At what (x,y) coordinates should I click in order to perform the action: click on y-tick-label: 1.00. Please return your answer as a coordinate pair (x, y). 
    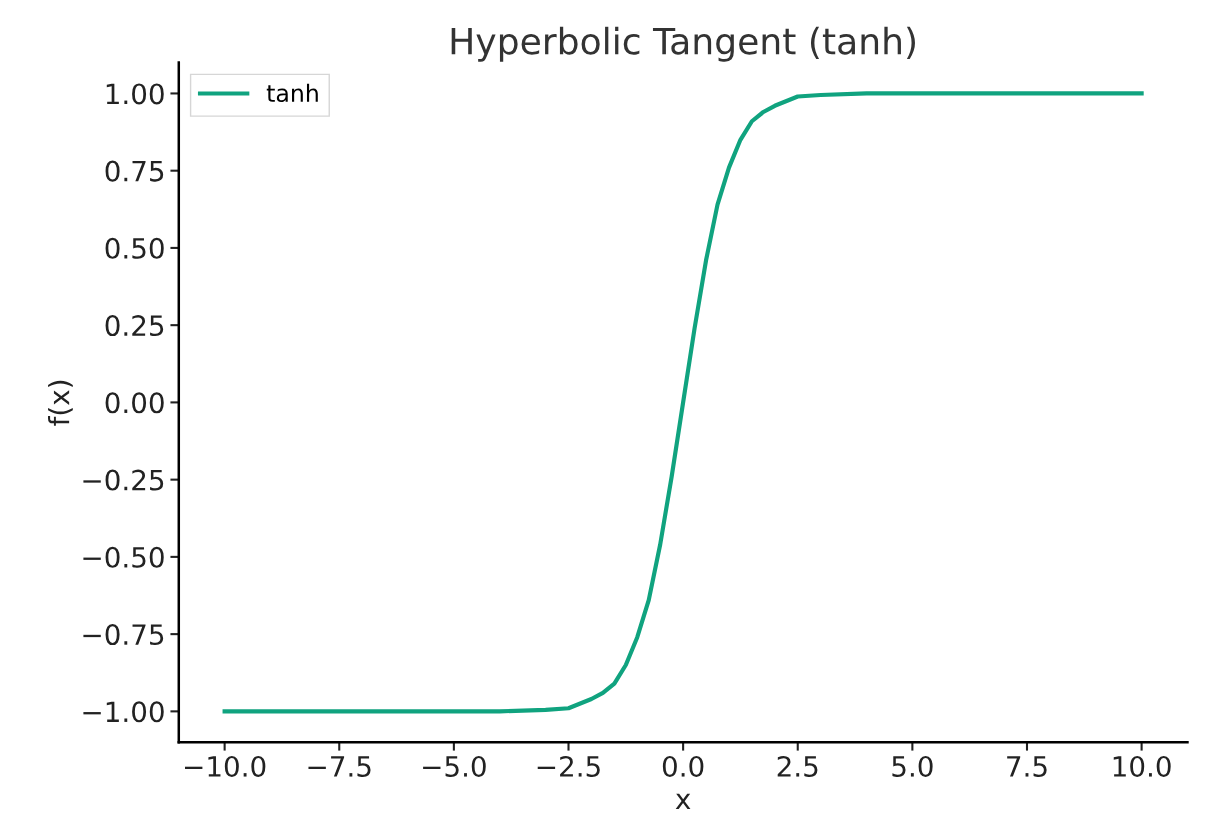
    Looking at the image, I should click on (135, 94).